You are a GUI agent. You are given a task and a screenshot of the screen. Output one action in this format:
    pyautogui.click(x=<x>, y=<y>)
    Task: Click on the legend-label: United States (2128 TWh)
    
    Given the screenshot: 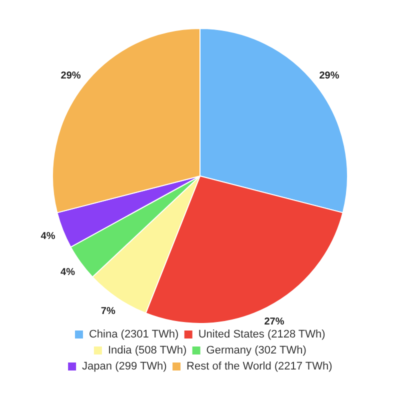 What is the action you would take?
    pyautogui.click(x=262, y=334)
    